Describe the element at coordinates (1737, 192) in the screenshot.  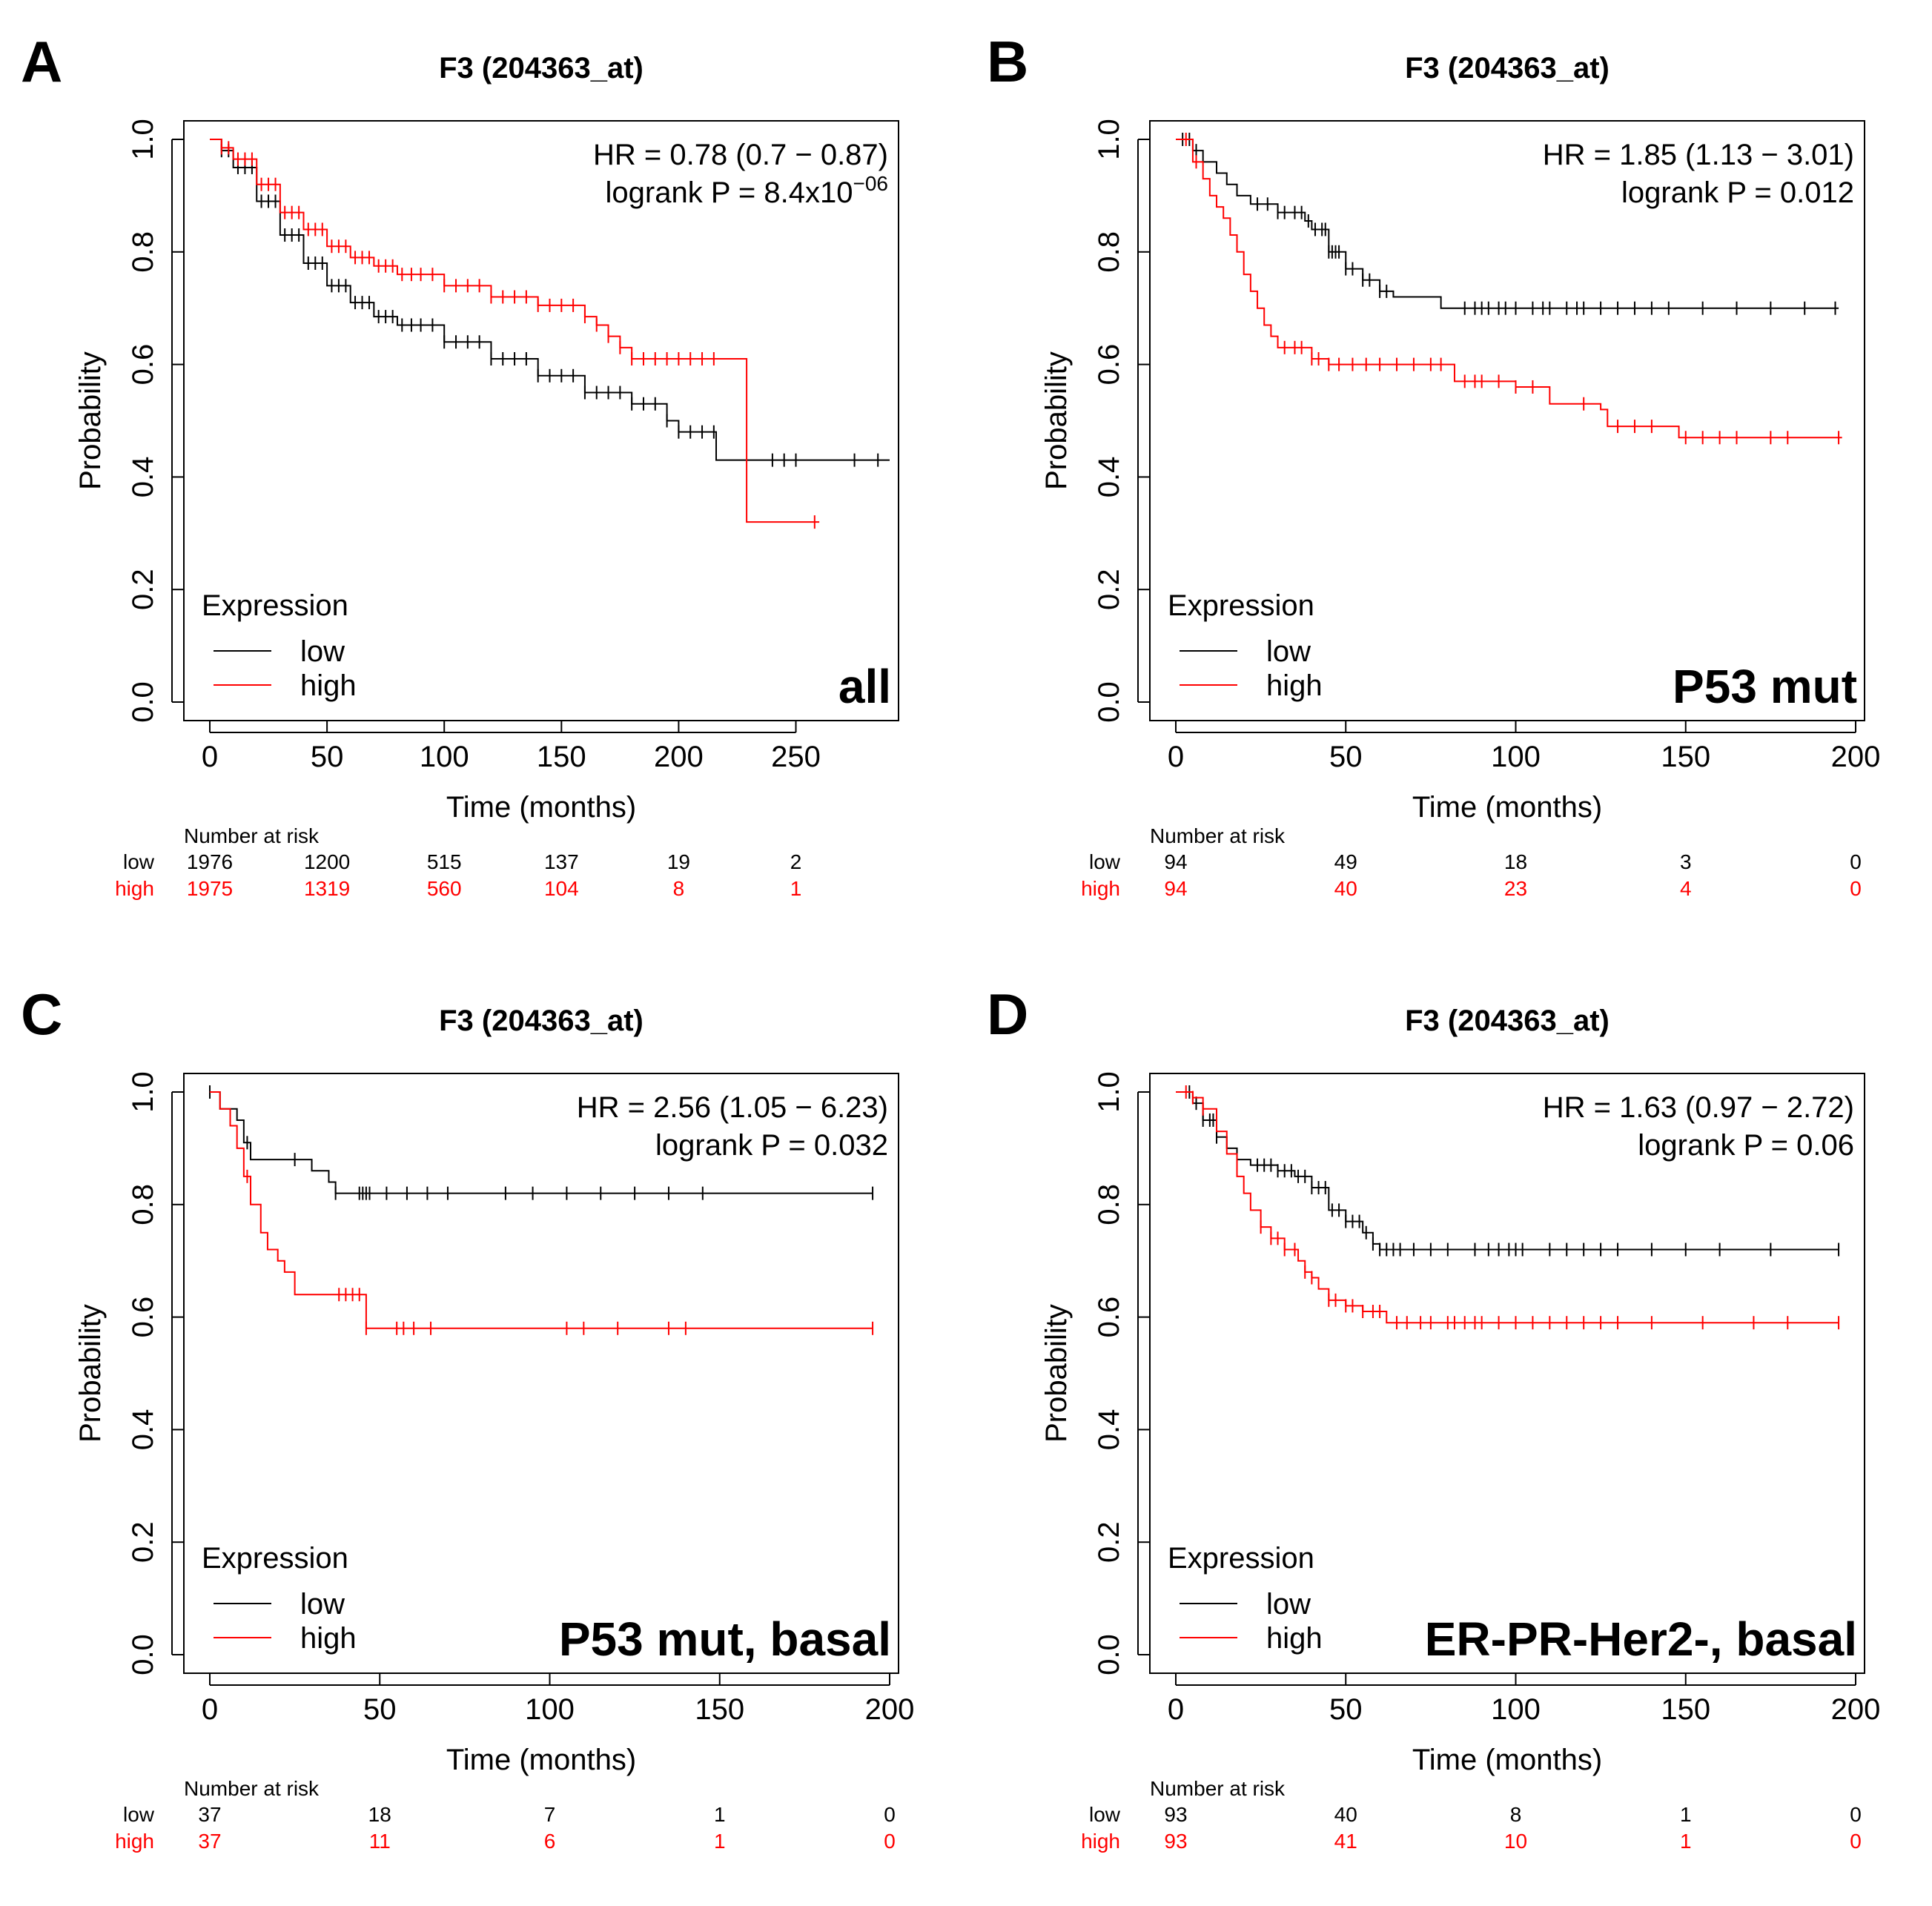
I see `logrank-main: logrank P = 0.012` at that location.